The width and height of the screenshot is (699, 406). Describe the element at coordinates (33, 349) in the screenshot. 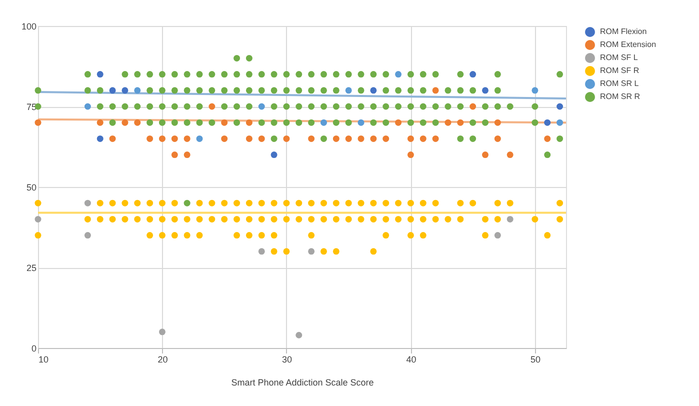

I see `y-tick-label: 0` at that location.